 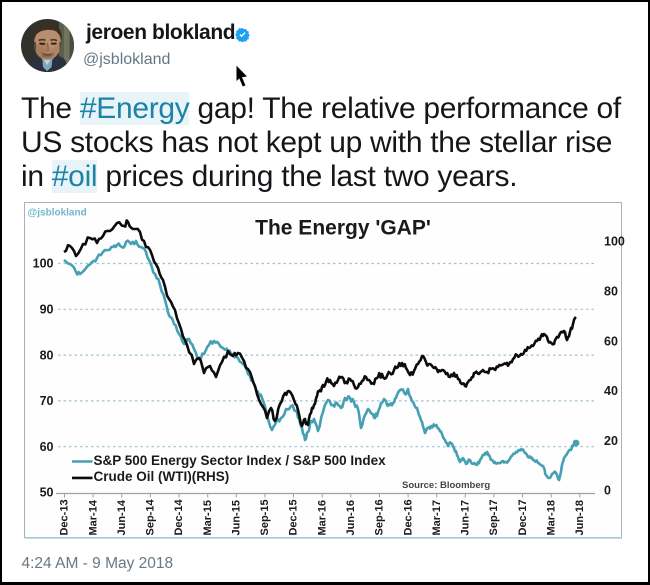 What do you see at coordinates (47, 401) in the screenshot?
I see `svg-text: 70` at bounding box center [47, 401].